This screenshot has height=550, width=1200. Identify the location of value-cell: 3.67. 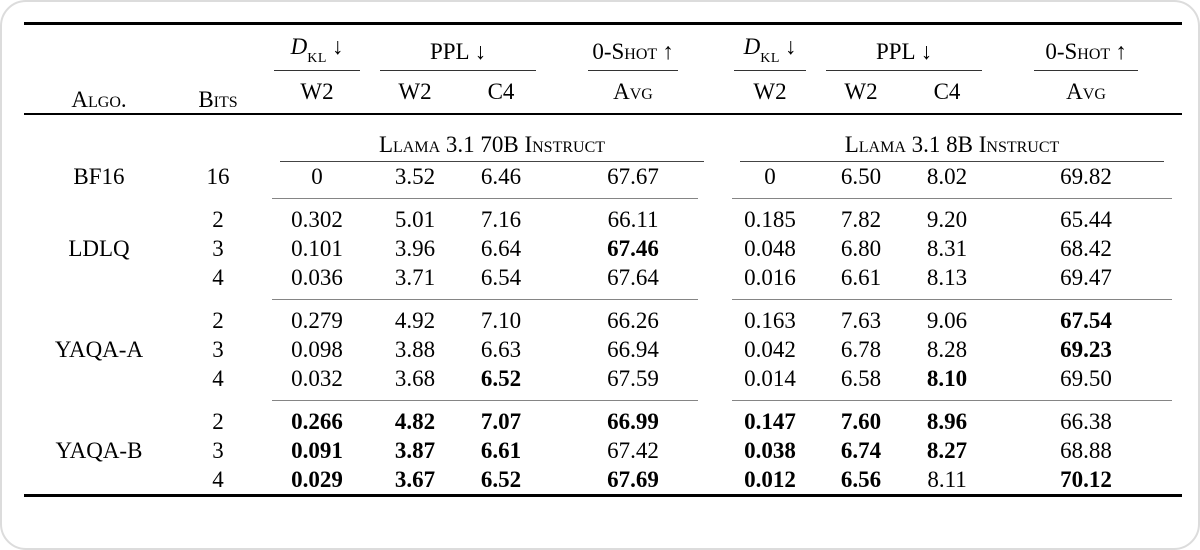
(415, 479).